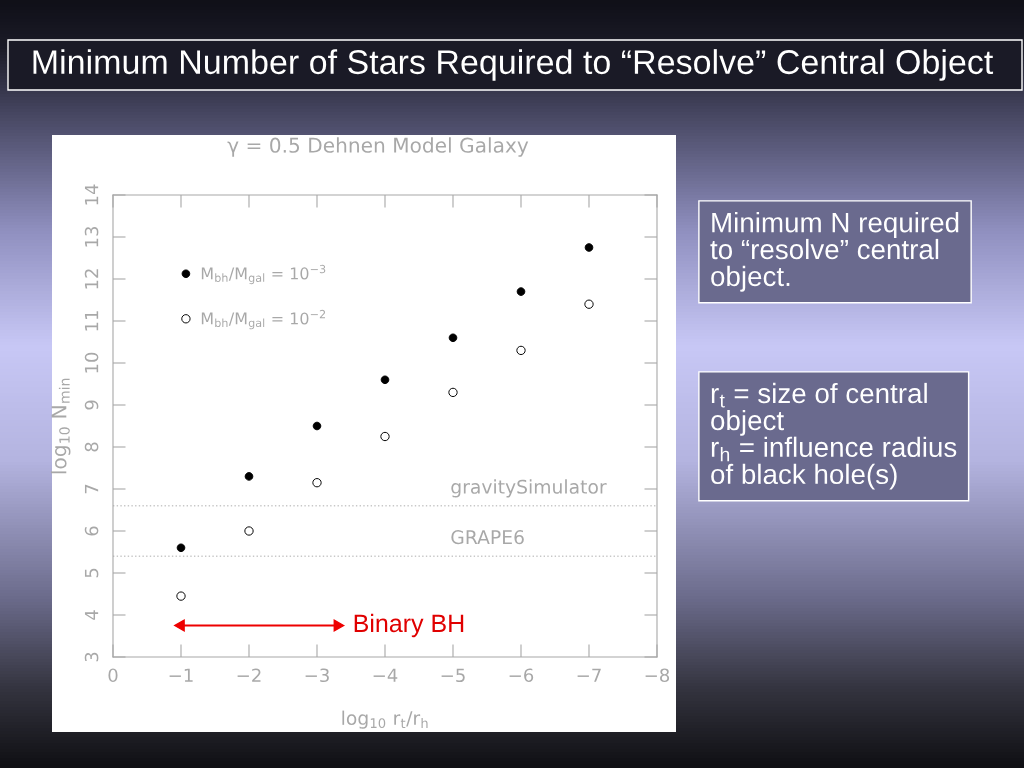 This screenshot has width=1024, height=768. What do you see at coordinates (263, 274) in the screenshot?
I see `legend-label: M$_{bh}$/M$_{gal}$ = 10$^{−3}$` at bounding box center [263, 274].